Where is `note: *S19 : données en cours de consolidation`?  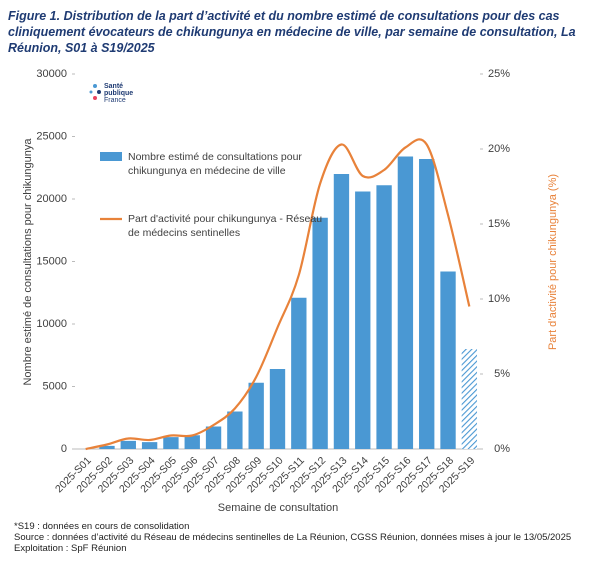 note: *S19 : données en cours de consolidation is located at coordinates (102, 526).